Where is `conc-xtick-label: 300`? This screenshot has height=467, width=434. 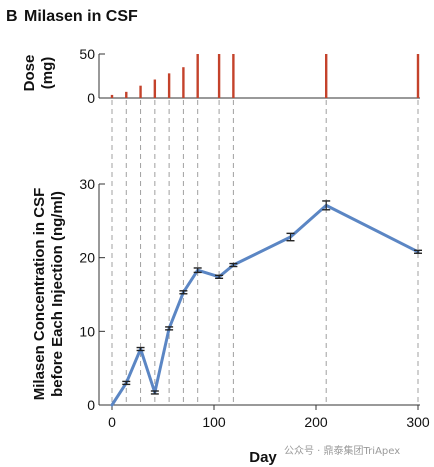 conc-xtick-label: 300 is located at coordinates (418, 422).